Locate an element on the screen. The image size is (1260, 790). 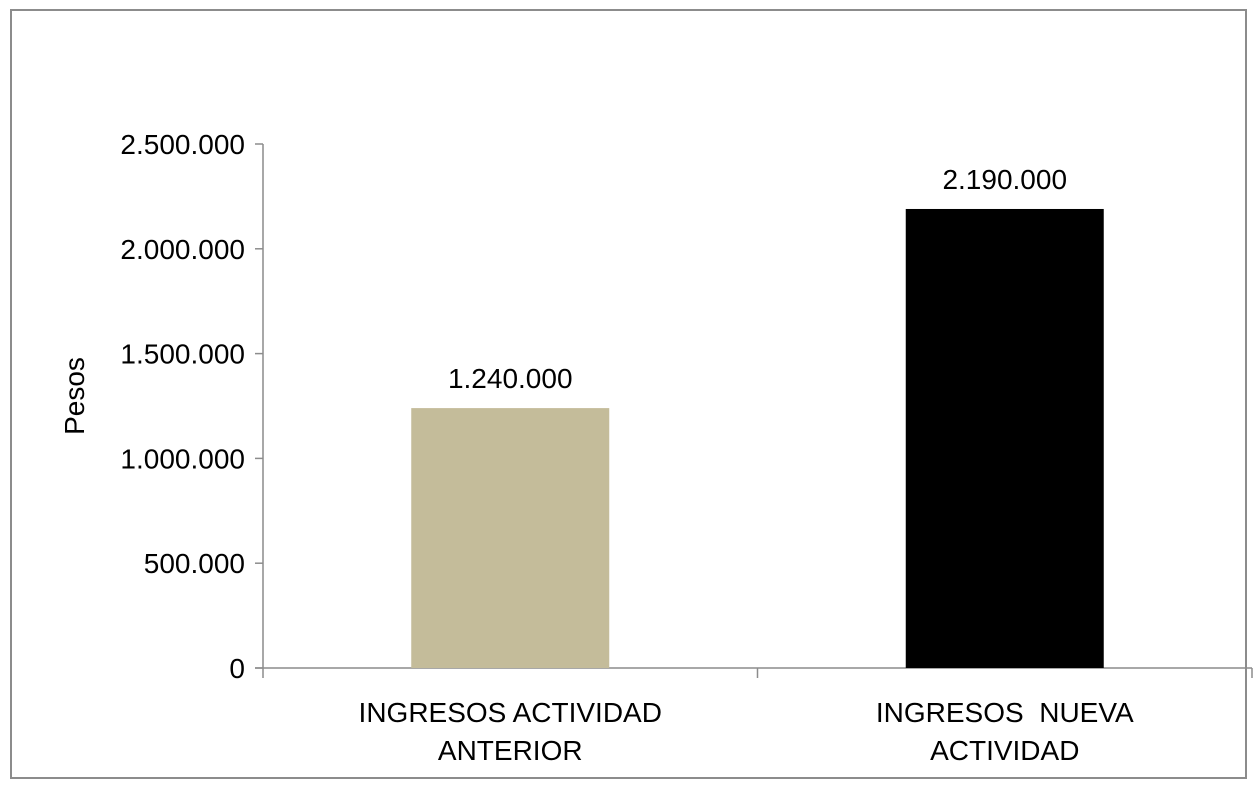
x-category-label: ACTIVIDAD is located at coordinates (1004, 750).